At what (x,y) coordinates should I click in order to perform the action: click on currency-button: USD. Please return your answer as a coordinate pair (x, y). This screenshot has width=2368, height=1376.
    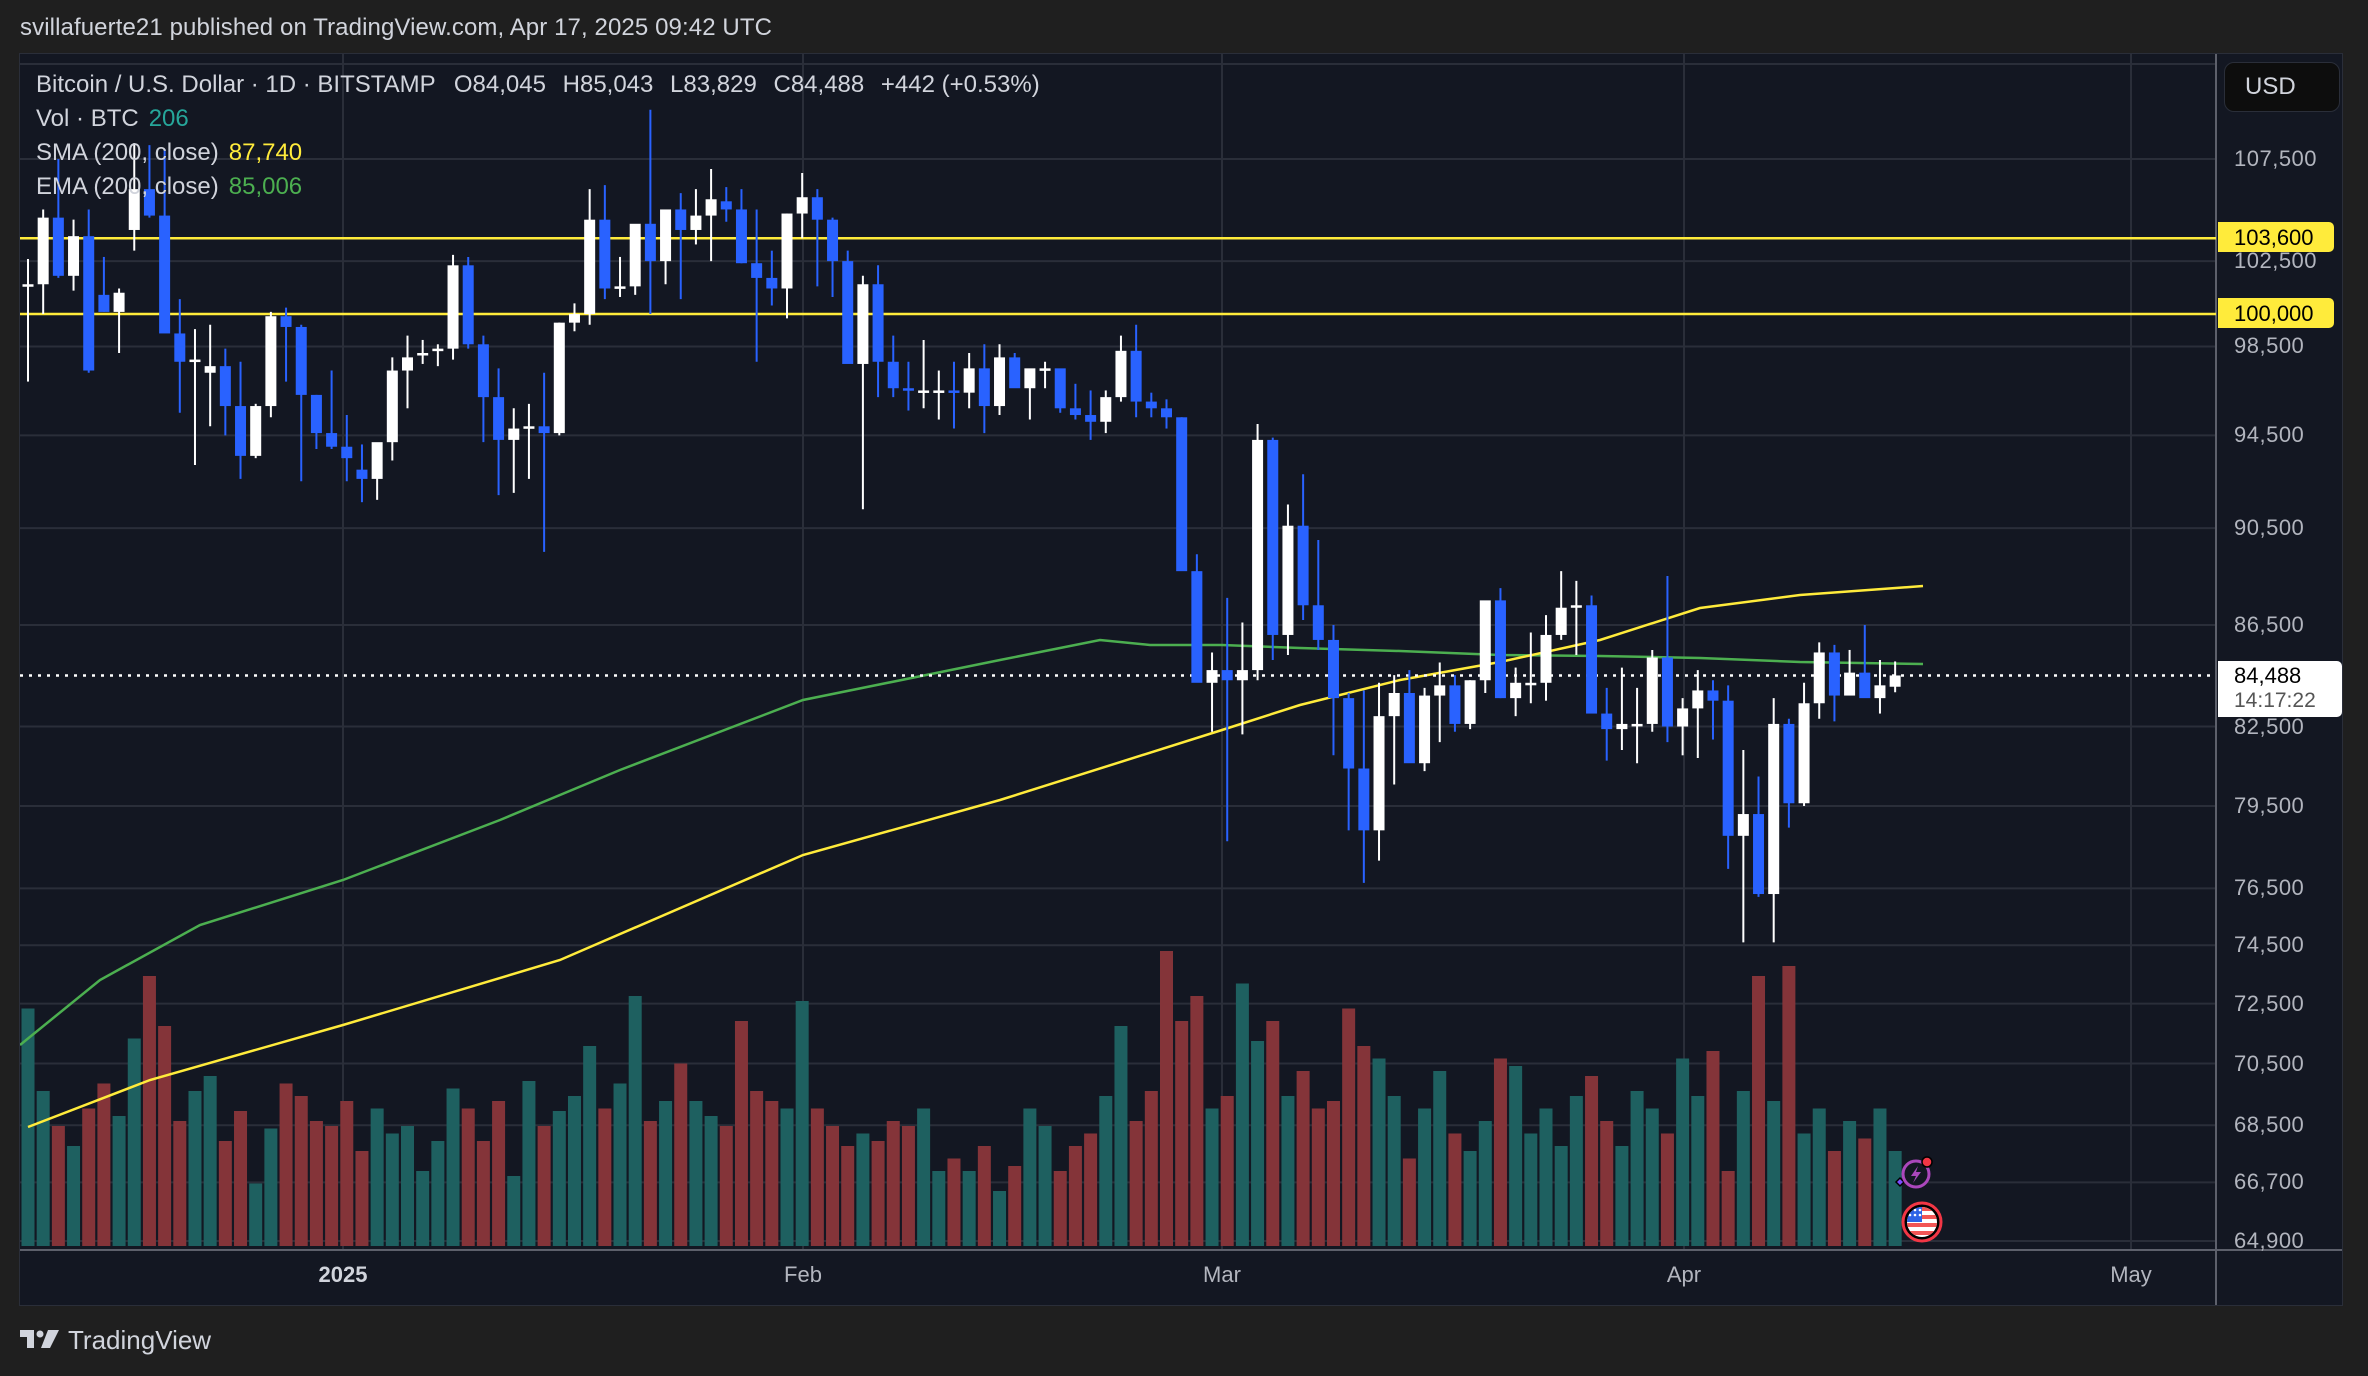
    Looking at the image, I should click on (2282, 87).